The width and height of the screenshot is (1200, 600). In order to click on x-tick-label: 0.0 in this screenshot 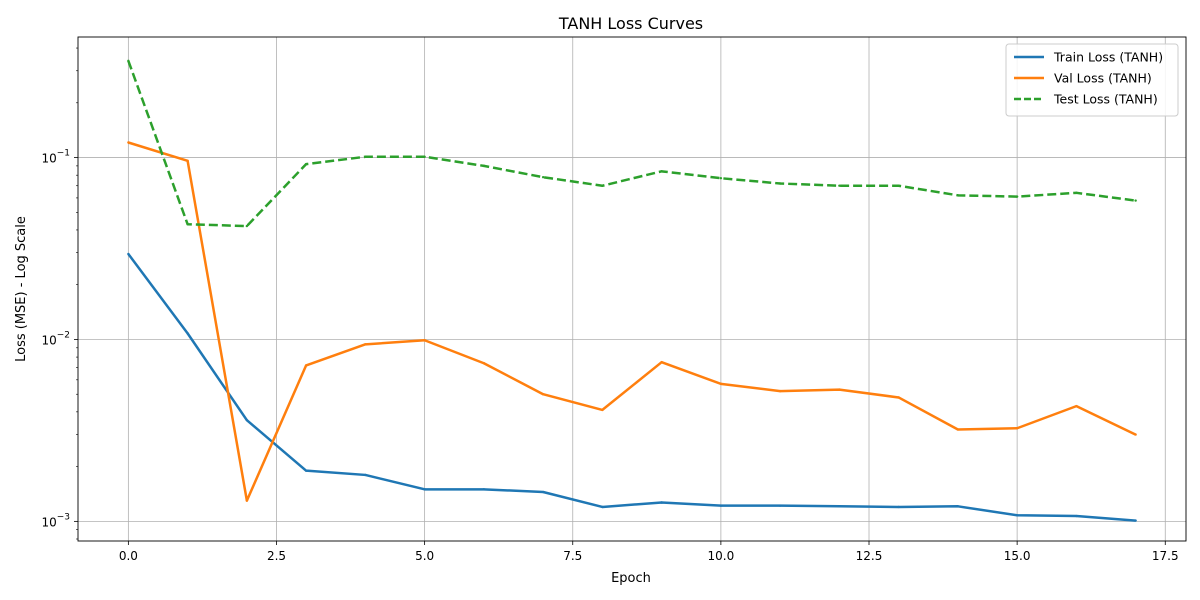, I will do `click(128, 556)`.